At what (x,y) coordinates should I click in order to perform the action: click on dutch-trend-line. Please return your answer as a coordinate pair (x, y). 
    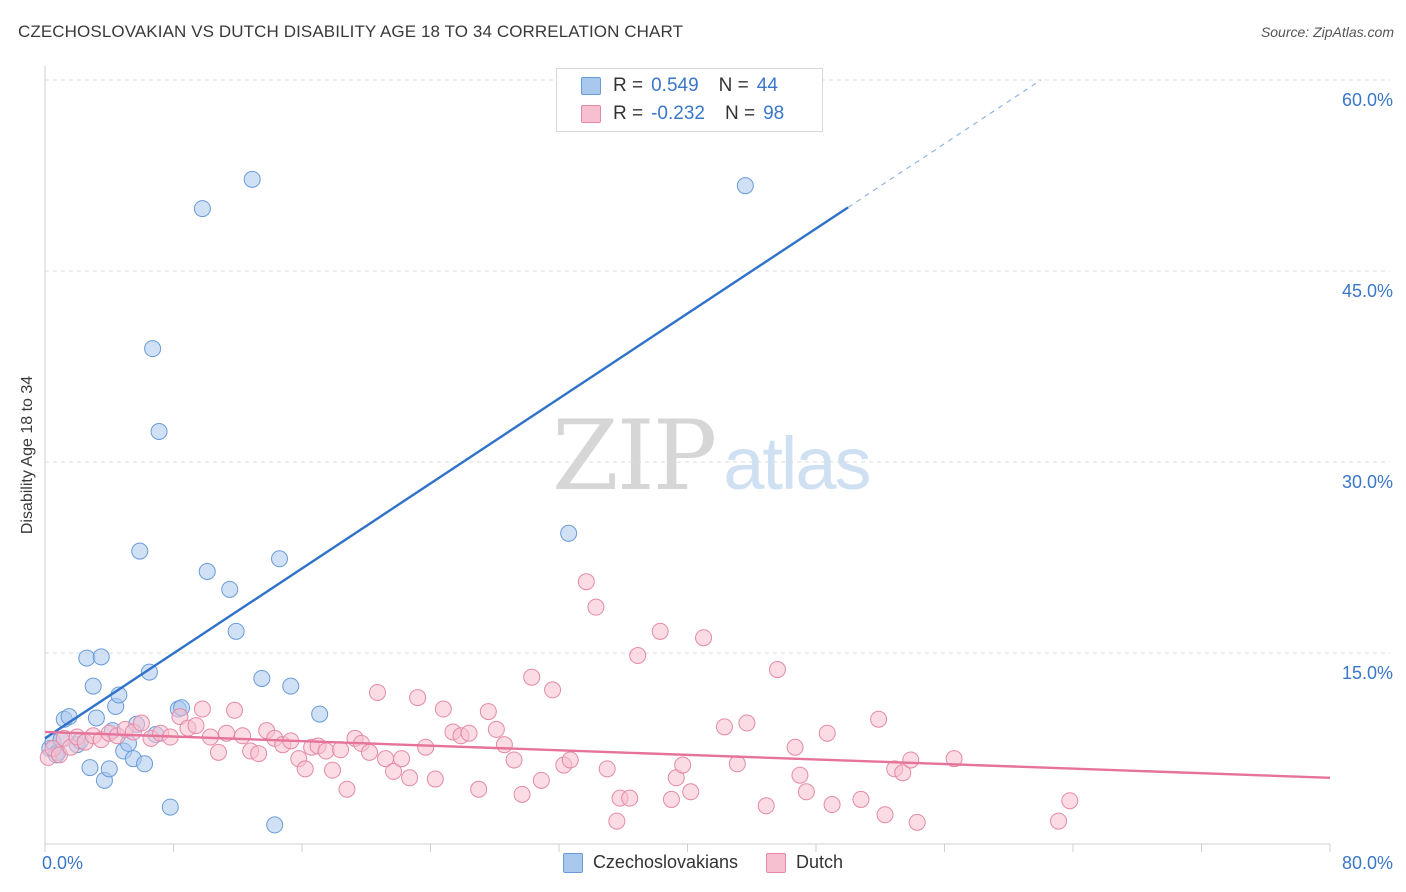
    Looking at the image, I should click on (687, 754).